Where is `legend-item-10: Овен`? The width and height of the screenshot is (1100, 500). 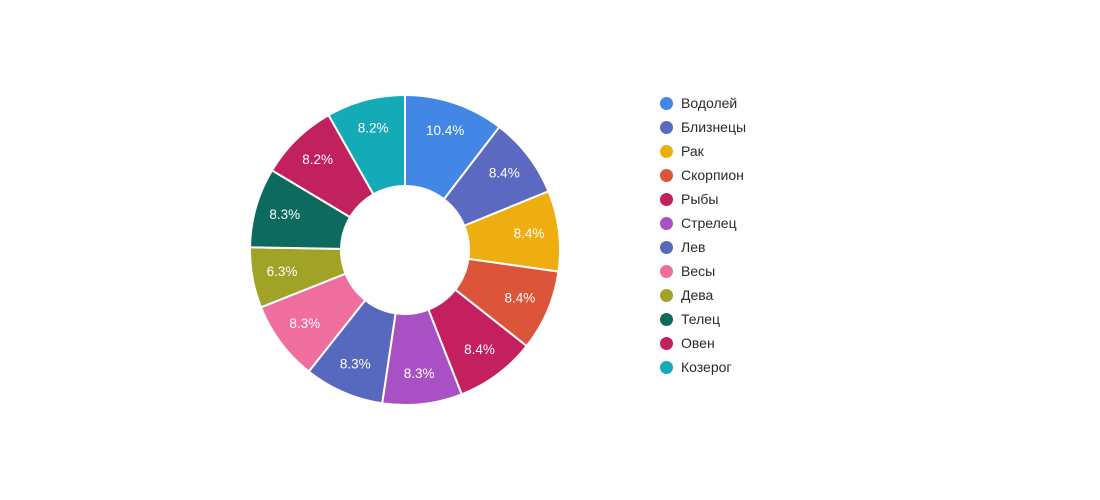 legend-item-10: Овен is located at coordinates (703, 343).